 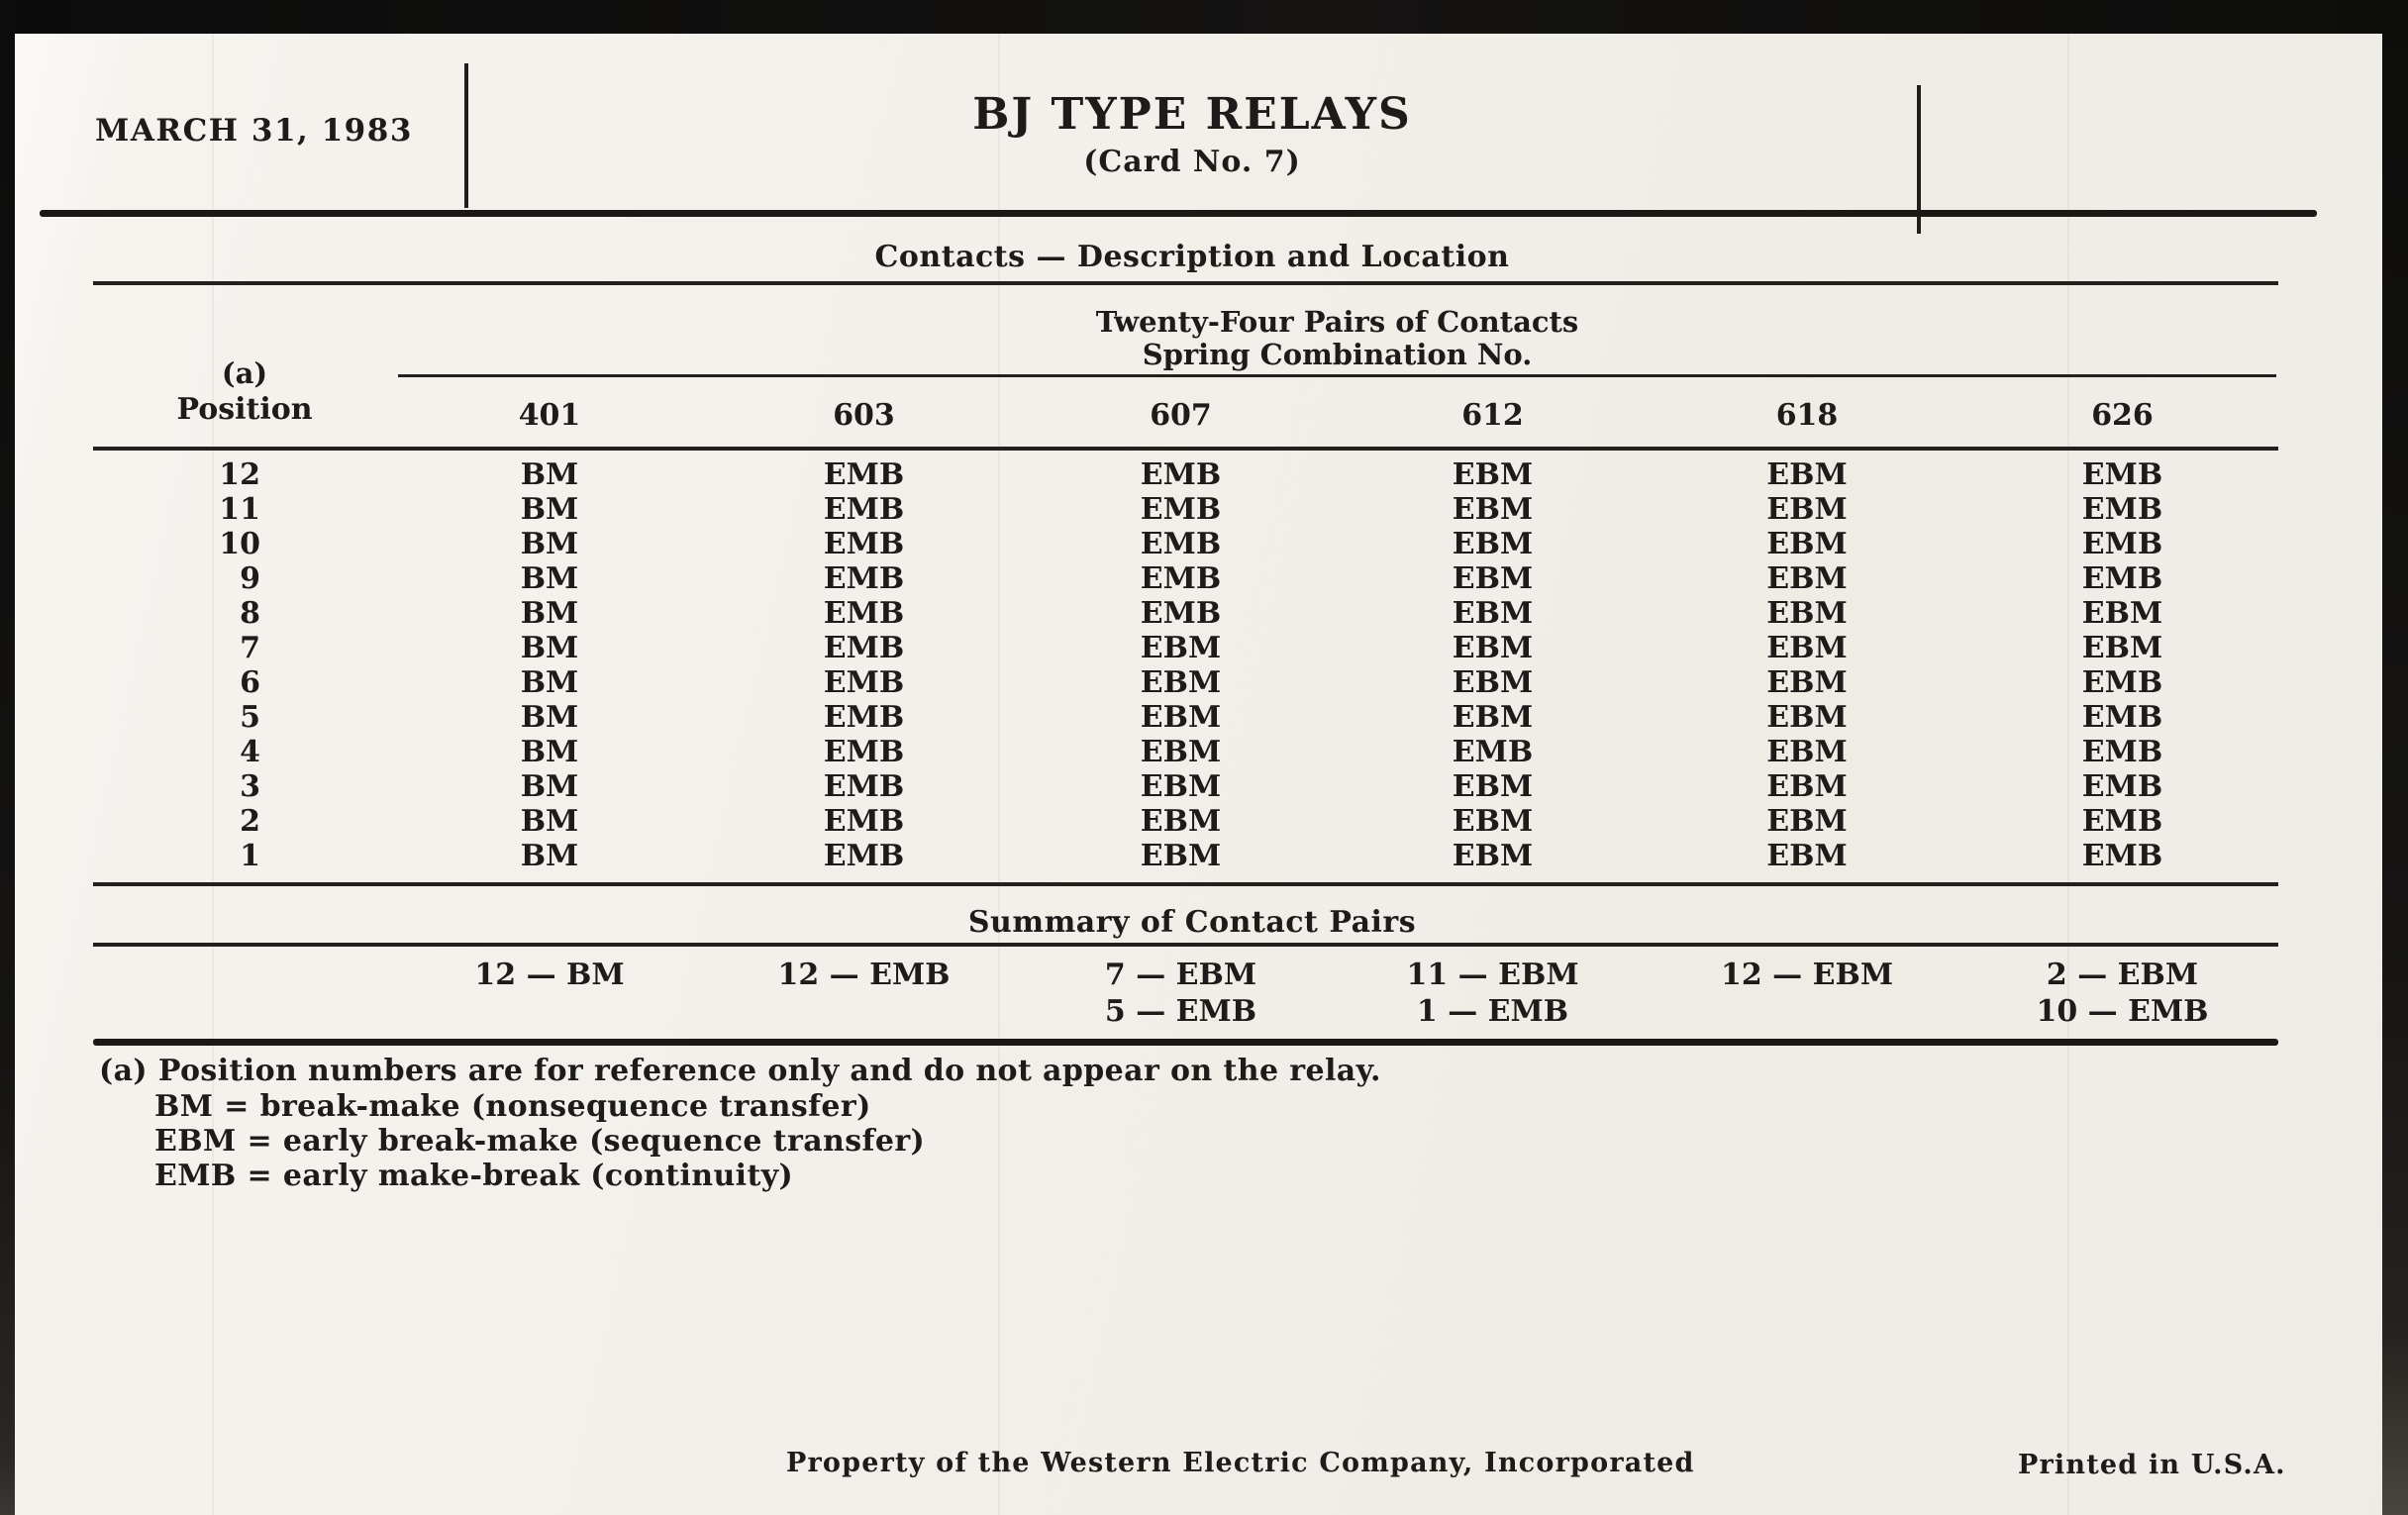 What do you see at coordinates (239, 474) in the screenshot?
I see `position-cell: 12` at bounding box center [239, 474].